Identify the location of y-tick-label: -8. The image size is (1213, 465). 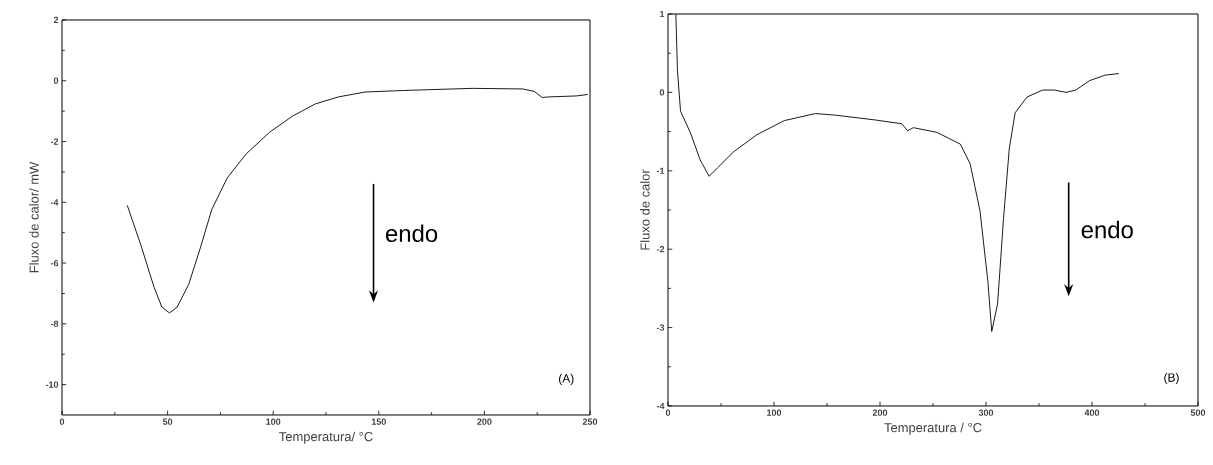
(54, 324).